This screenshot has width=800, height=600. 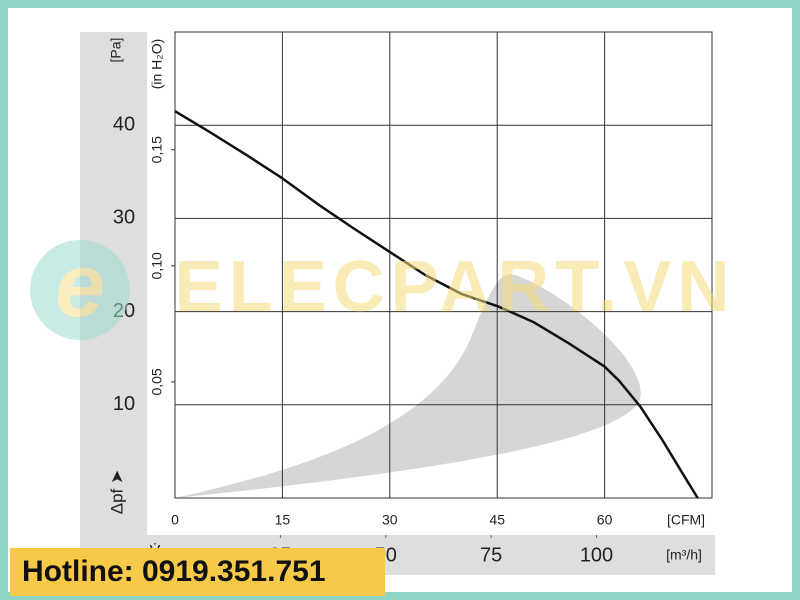 What do you see at coordinates (455, 287) in the screenshot?
I see `watermark: ELECPART.VN` at bounding box center [455, 287].